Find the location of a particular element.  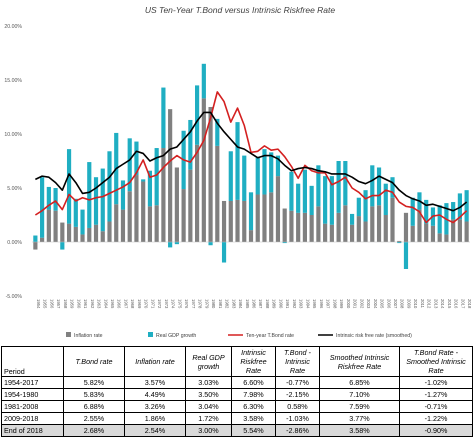

legend-swatch-gdp is located at coordinates (150, 334).